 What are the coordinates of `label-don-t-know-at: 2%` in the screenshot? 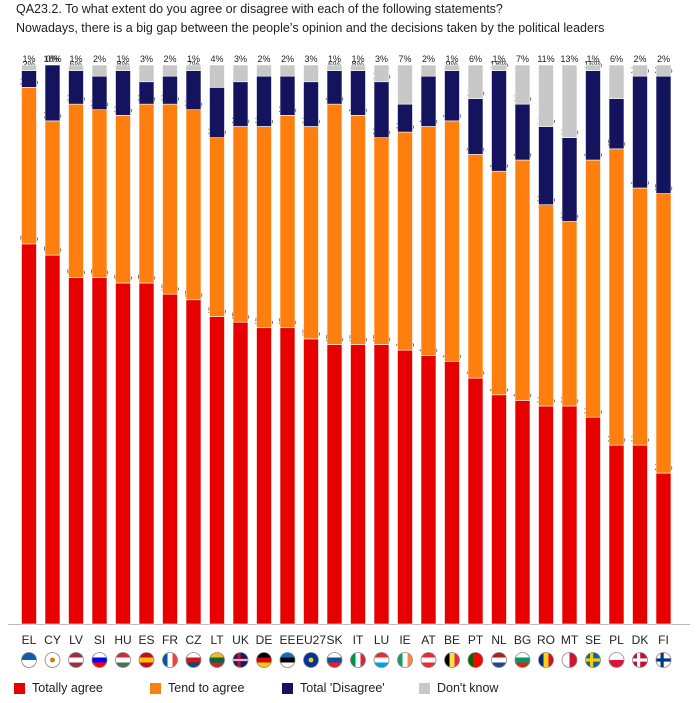 It's located at (428, 59).